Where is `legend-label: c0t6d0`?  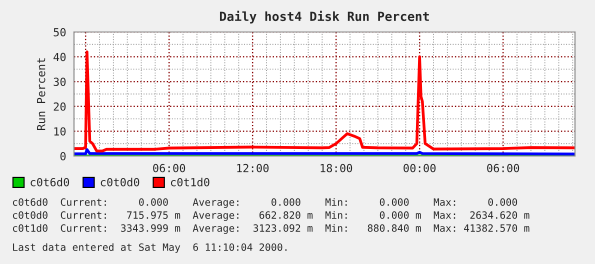 legend-label: c0t6d0 is located at coordinates (50, 182).